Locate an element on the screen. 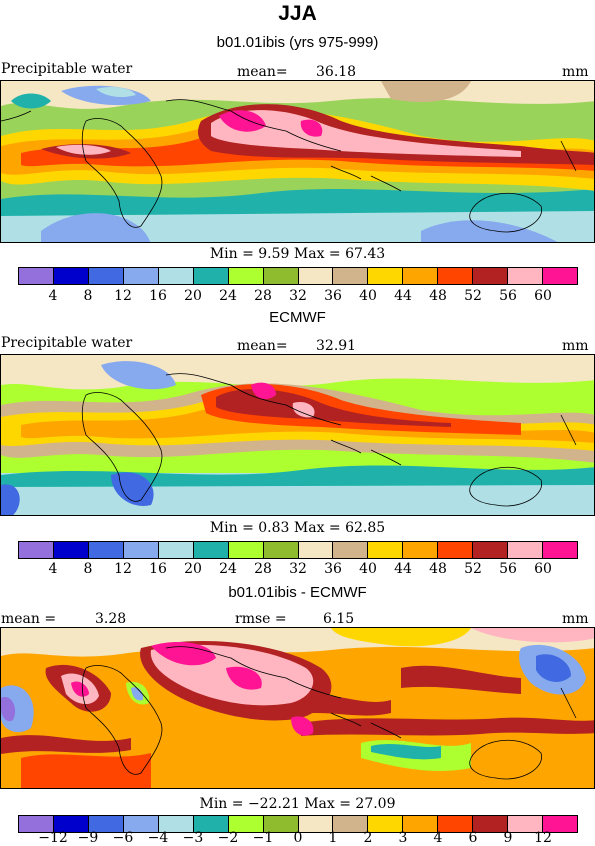  colorbar-tick-label: −2 is located at coordinates (228, 838).